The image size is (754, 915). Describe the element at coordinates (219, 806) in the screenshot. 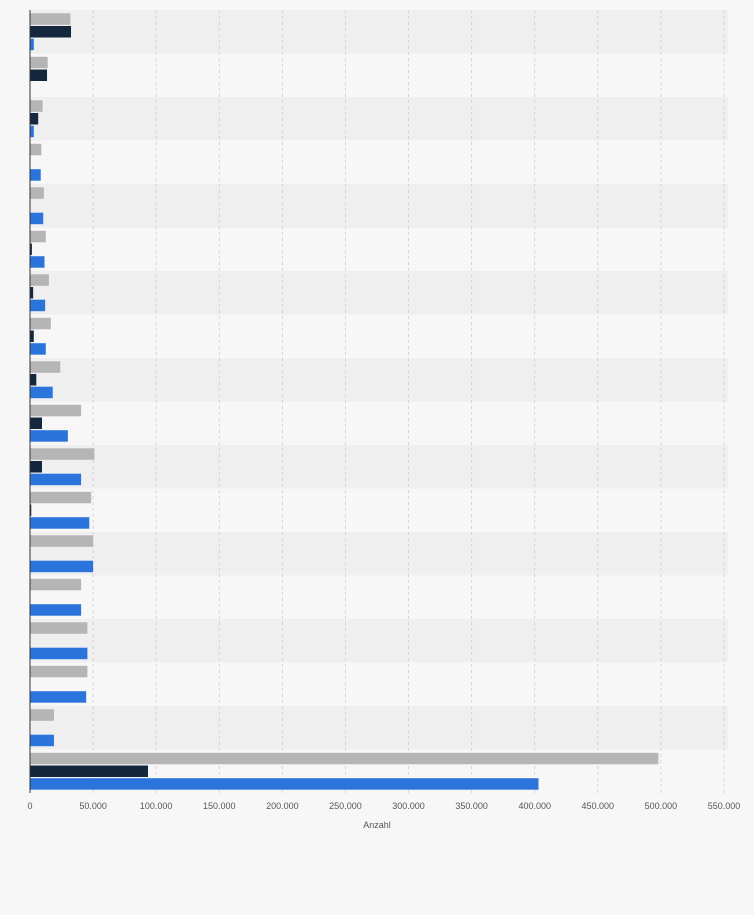

I see `x-tick-label: 150.000` at that location.